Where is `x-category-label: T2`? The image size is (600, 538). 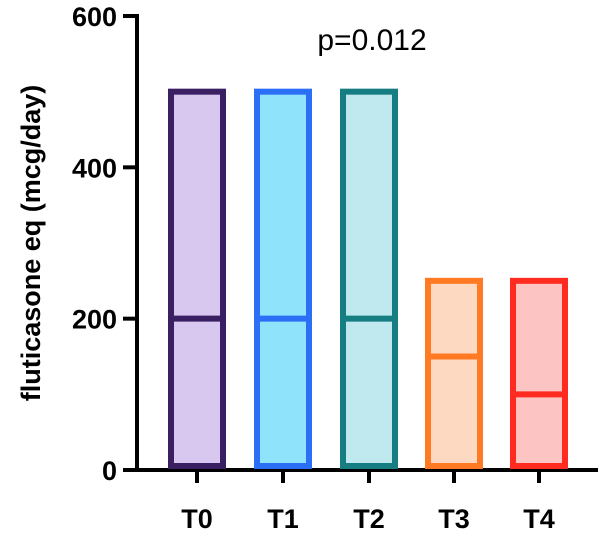 x-category-label: T2 is located at coordinates (369, 518).